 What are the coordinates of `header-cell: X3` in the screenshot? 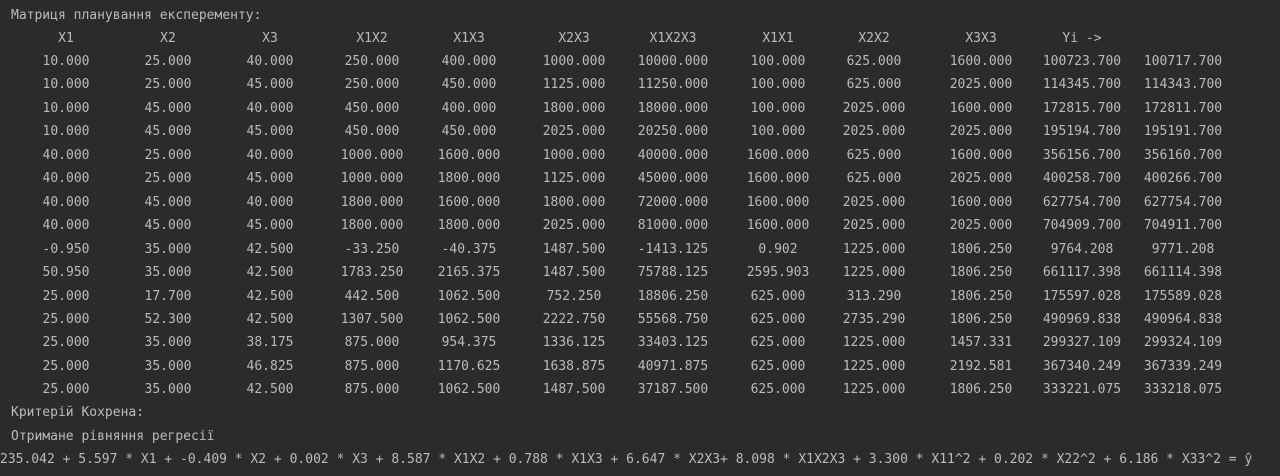 It's located at (270, 38).